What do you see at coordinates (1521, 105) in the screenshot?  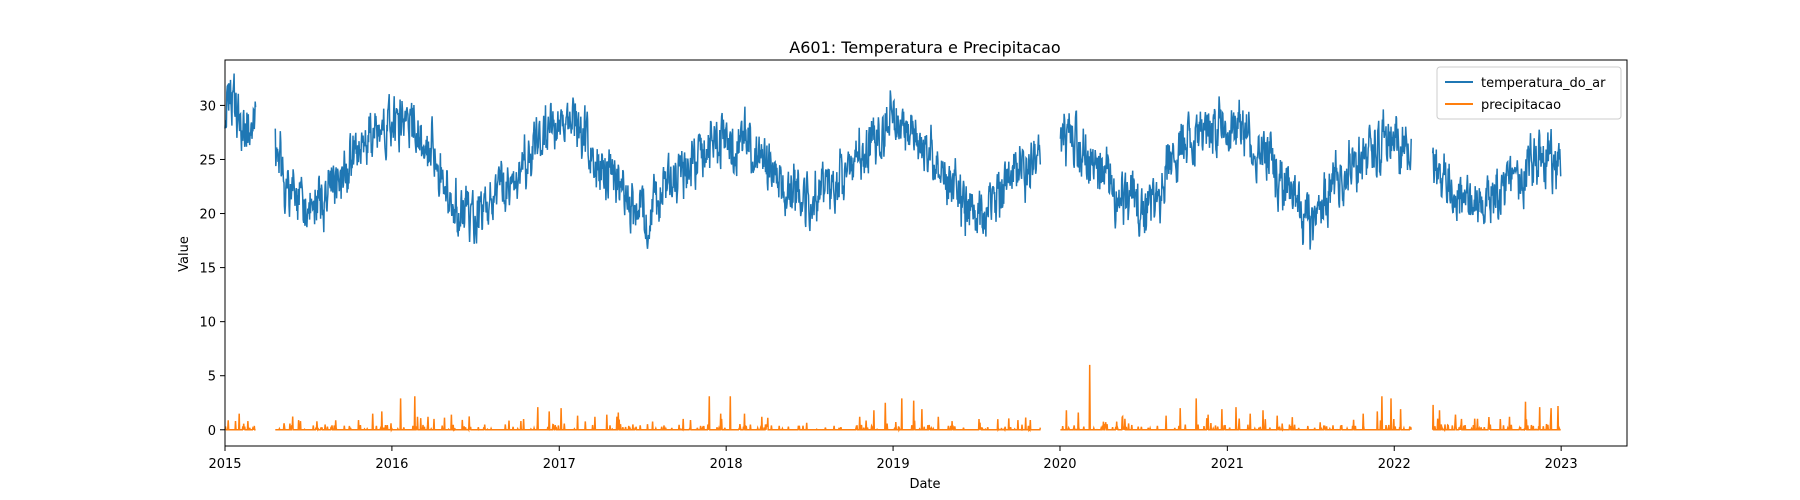 I see `legend-entry-label: precipitacao` at bounding box center [1521, 105].